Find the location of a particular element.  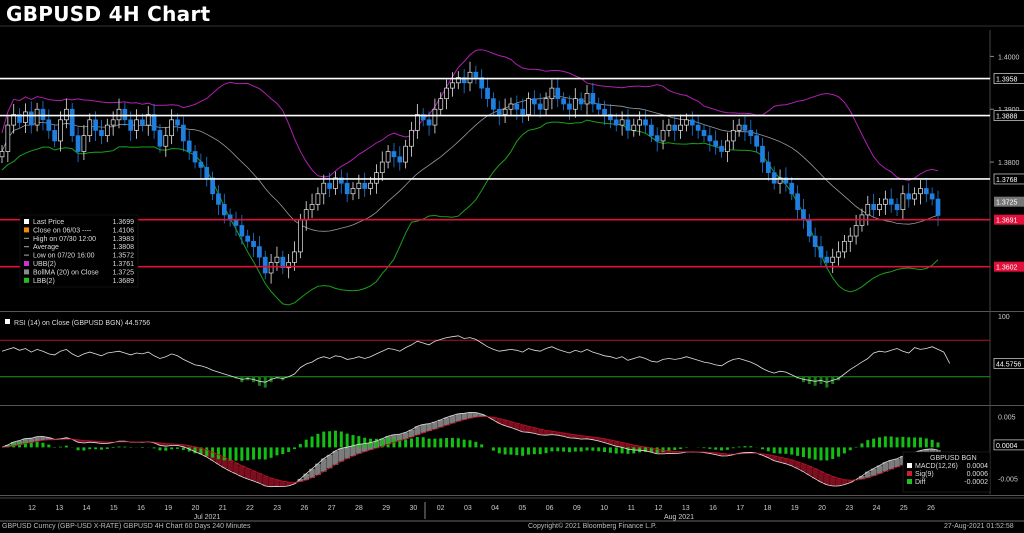

price-legend-label: Low on 07/20 16:00 is located at coordinates (64, 256).